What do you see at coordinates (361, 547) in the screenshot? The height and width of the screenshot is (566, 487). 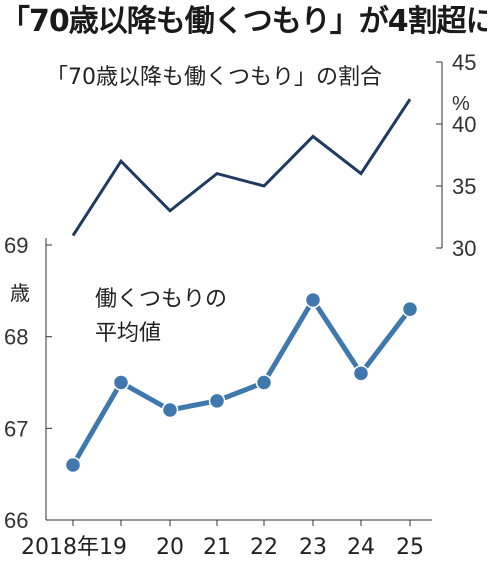 I see `x-tick-label: 24` at bounding box center [361, 547].